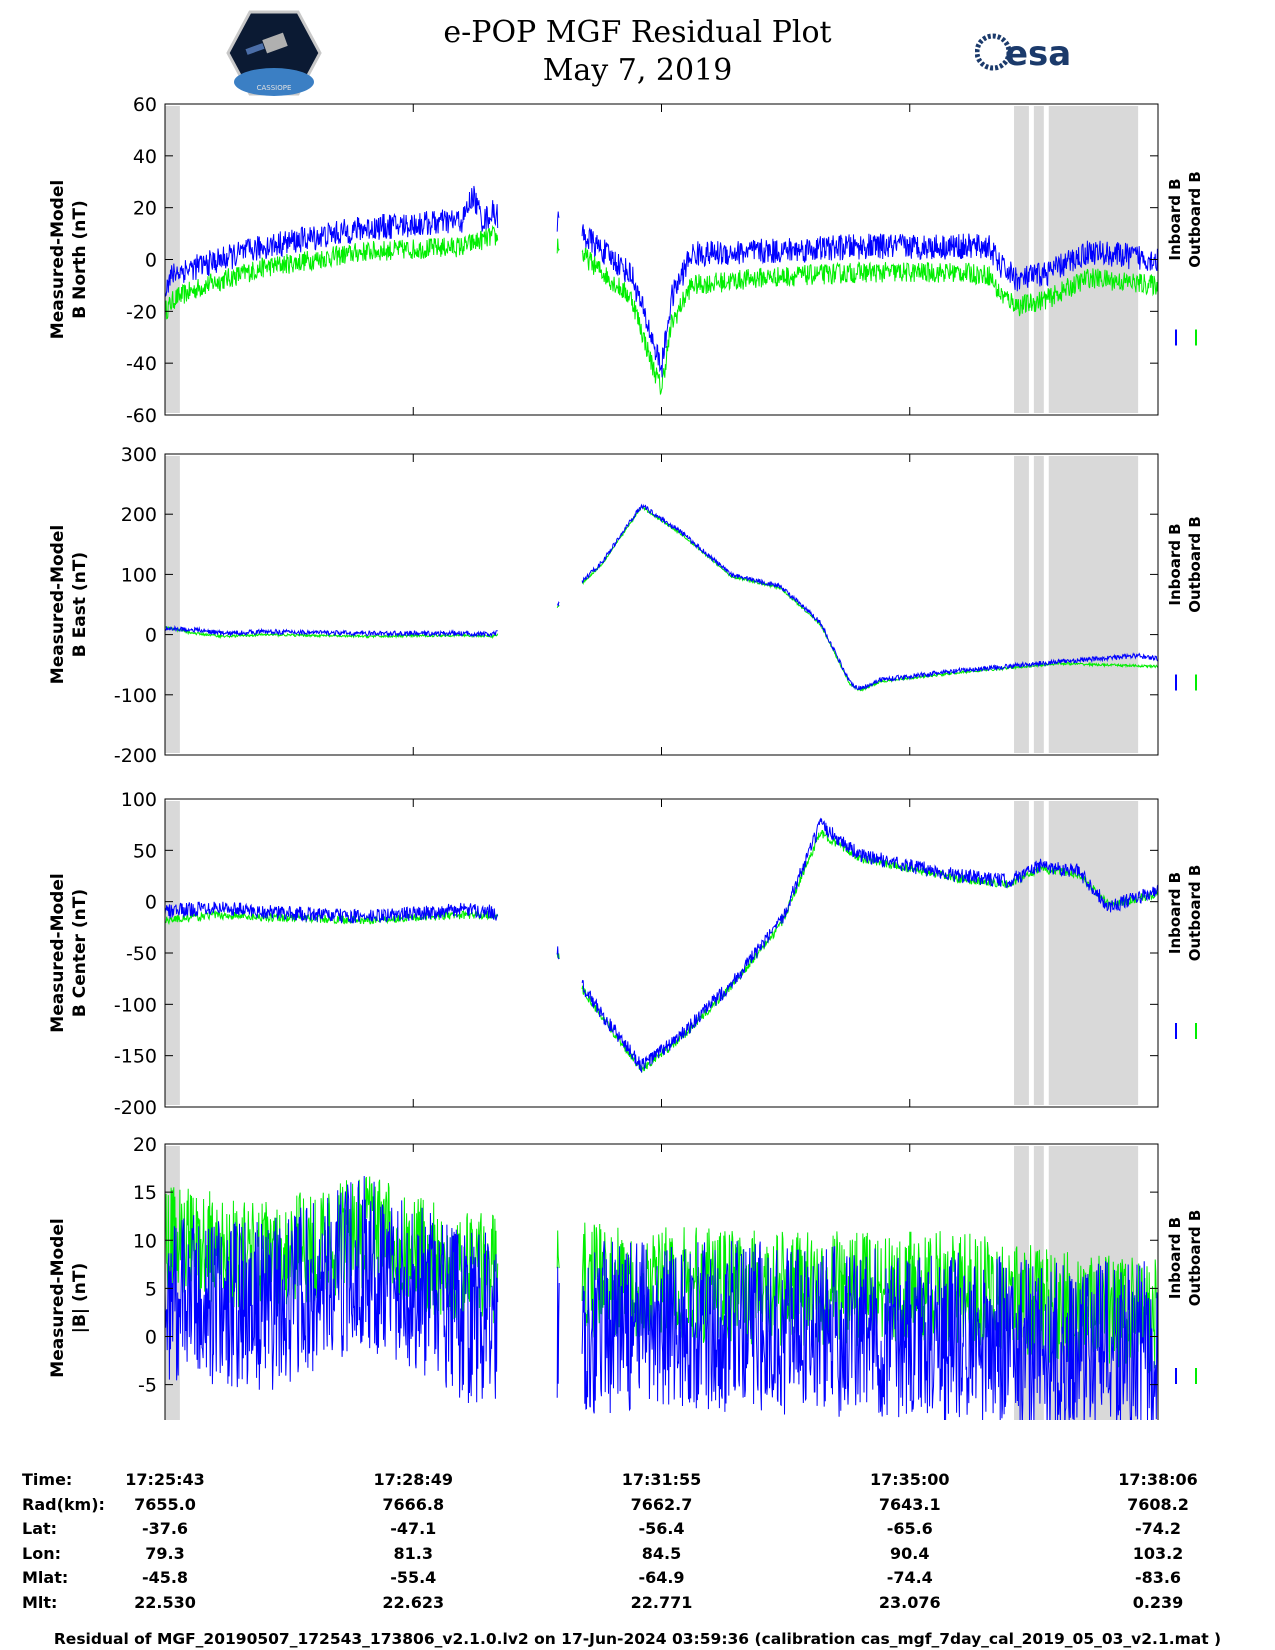  What do you see at coordinates (165, 1528) in the screenshot?
I see `ephemeris-value: -37.6` at bounding box center [165, 1528].